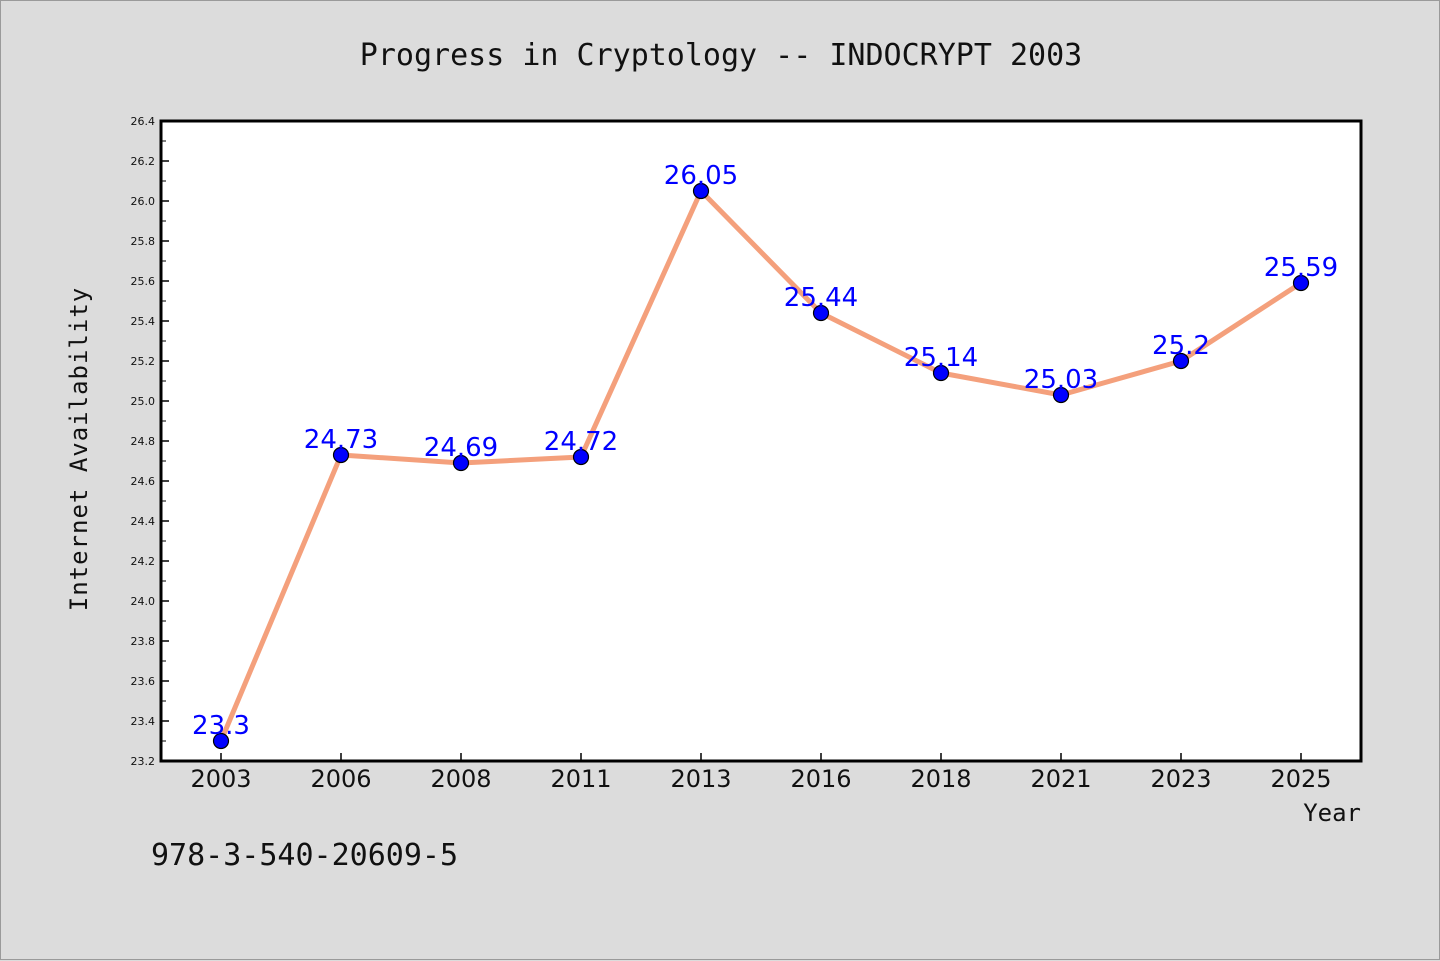  I want to click on data-label: 25.2, so click(1181, 346).